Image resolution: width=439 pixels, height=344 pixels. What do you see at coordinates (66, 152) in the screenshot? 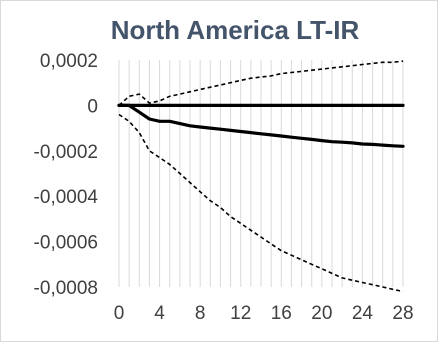
I see `y-tick-label: -0,0002` at bounding box center [66, 152].